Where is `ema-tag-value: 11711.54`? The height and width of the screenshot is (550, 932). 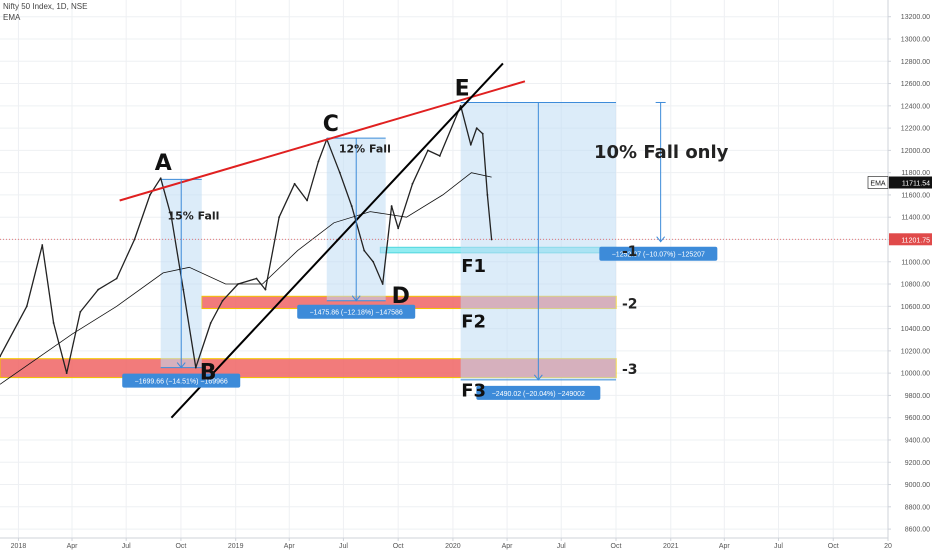
ema-tag-value: 11711.54 is located at coordinates (916, 184).